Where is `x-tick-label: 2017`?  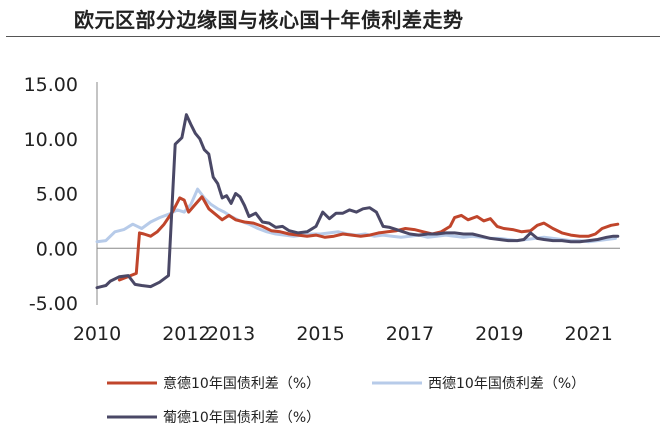 x-tick-label: 2017 is located at coordinates (410, 334).